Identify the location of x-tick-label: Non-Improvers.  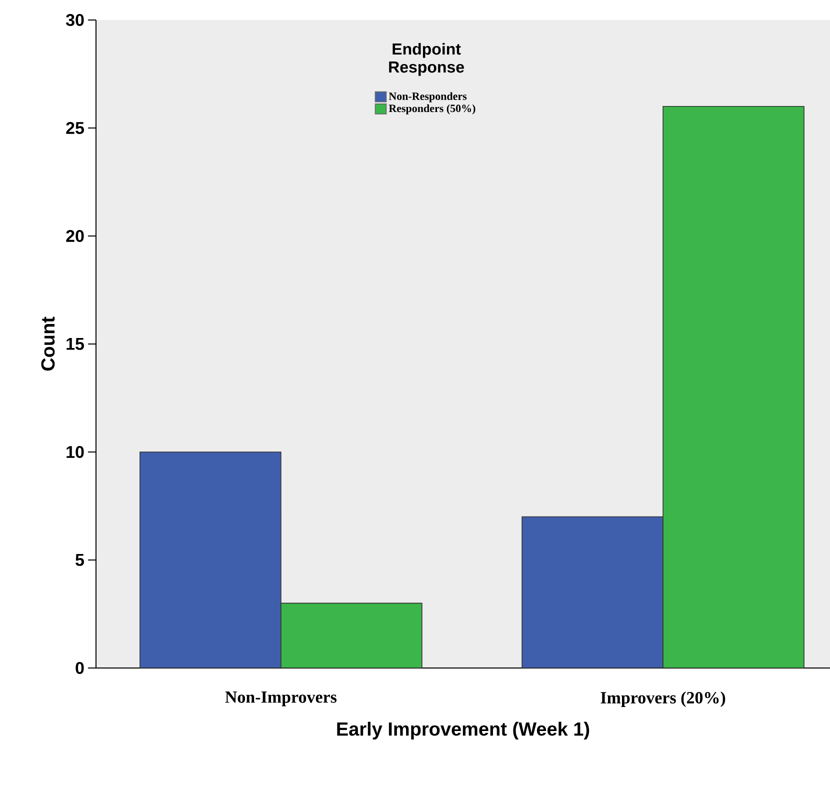
(281, 699).